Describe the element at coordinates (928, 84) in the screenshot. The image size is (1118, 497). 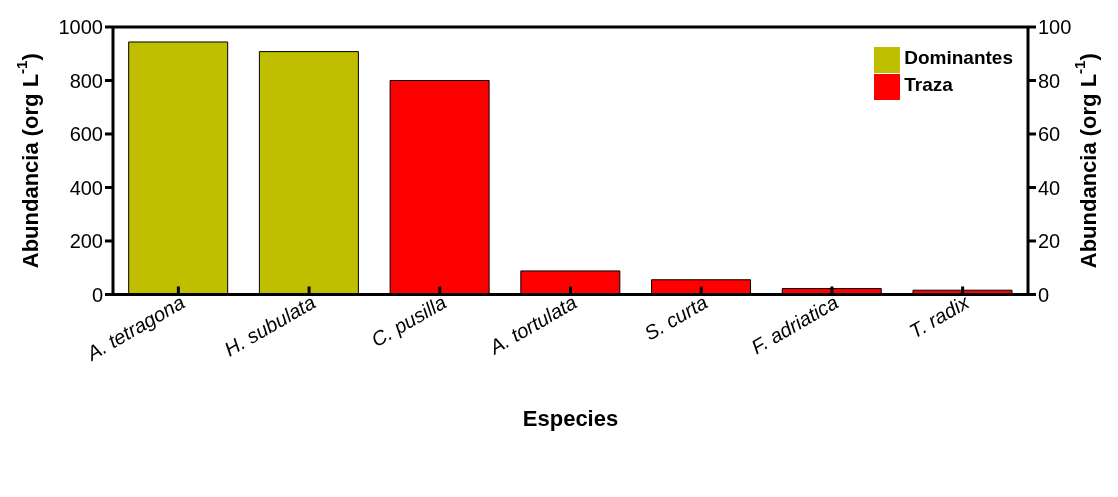
I see `legend-label: Traza` at that location.